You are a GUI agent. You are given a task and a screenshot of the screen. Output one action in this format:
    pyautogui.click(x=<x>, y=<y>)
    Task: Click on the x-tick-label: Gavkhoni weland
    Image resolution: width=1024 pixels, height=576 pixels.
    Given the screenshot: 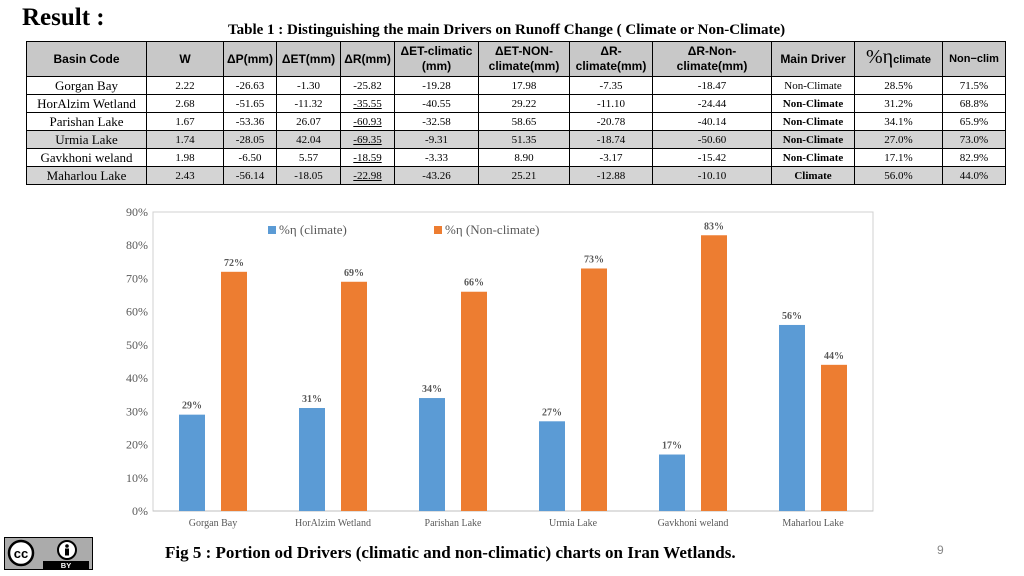 What is the action you would take?
    pyautogui.click(x=693, y=523)
    